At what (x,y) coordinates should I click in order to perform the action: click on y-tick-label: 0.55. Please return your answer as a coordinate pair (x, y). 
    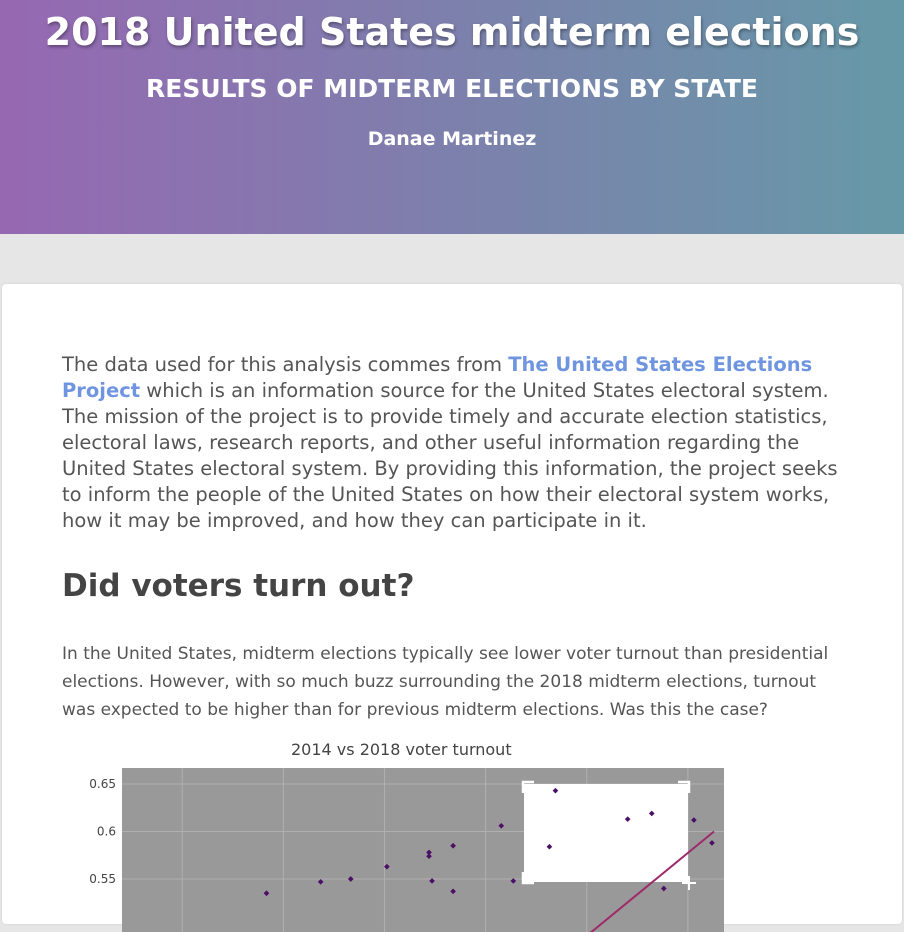
    Looking at the image, I should click on (102, 879).